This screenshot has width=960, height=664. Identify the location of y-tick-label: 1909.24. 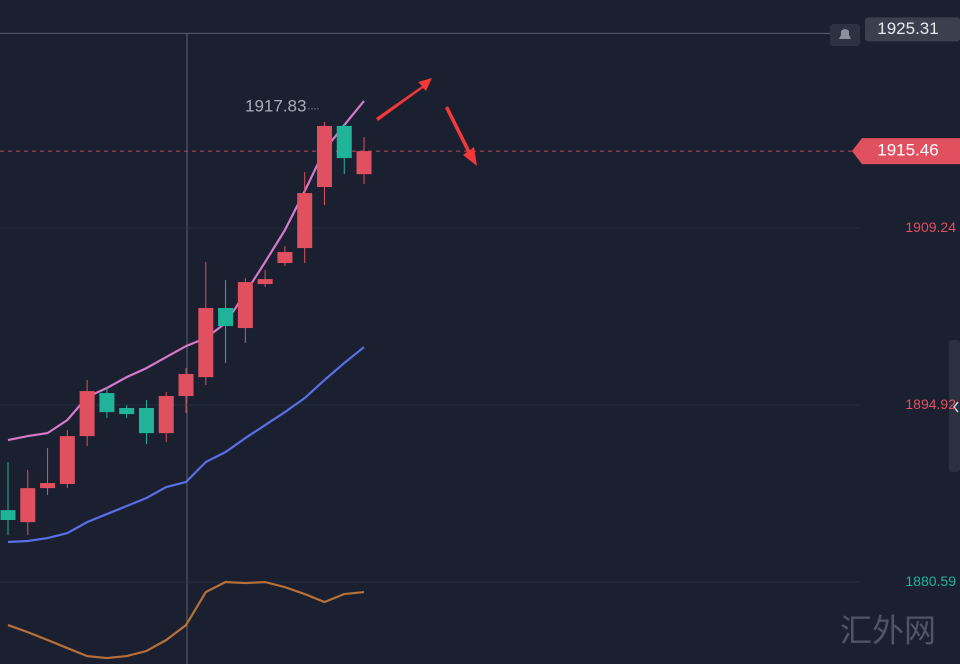
(930, 227).